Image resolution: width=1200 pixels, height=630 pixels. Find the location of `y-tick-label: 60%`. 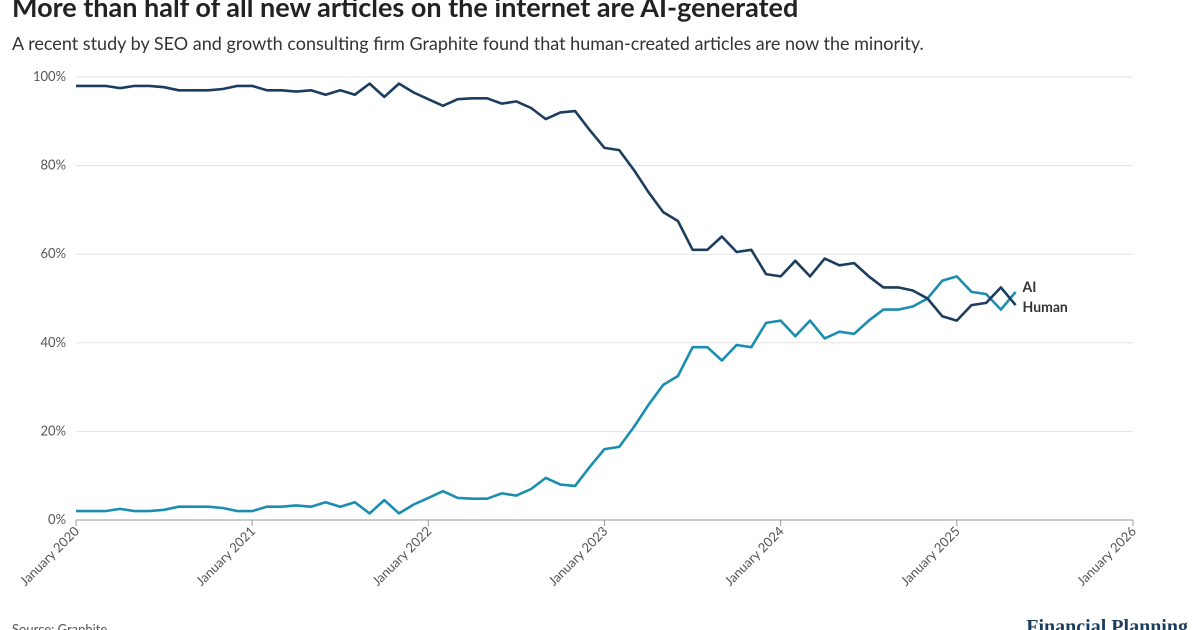

y-tick-label: 60% is located at coordinates (54, 253).